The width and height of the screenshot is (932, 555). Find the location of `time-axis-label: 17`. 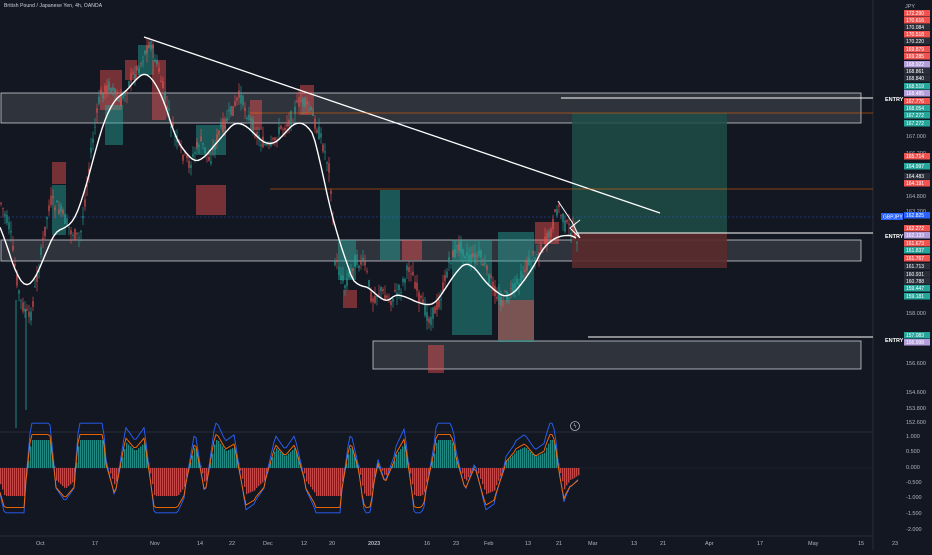

time-axis-label: 17 is located at coordinates (95, 544).